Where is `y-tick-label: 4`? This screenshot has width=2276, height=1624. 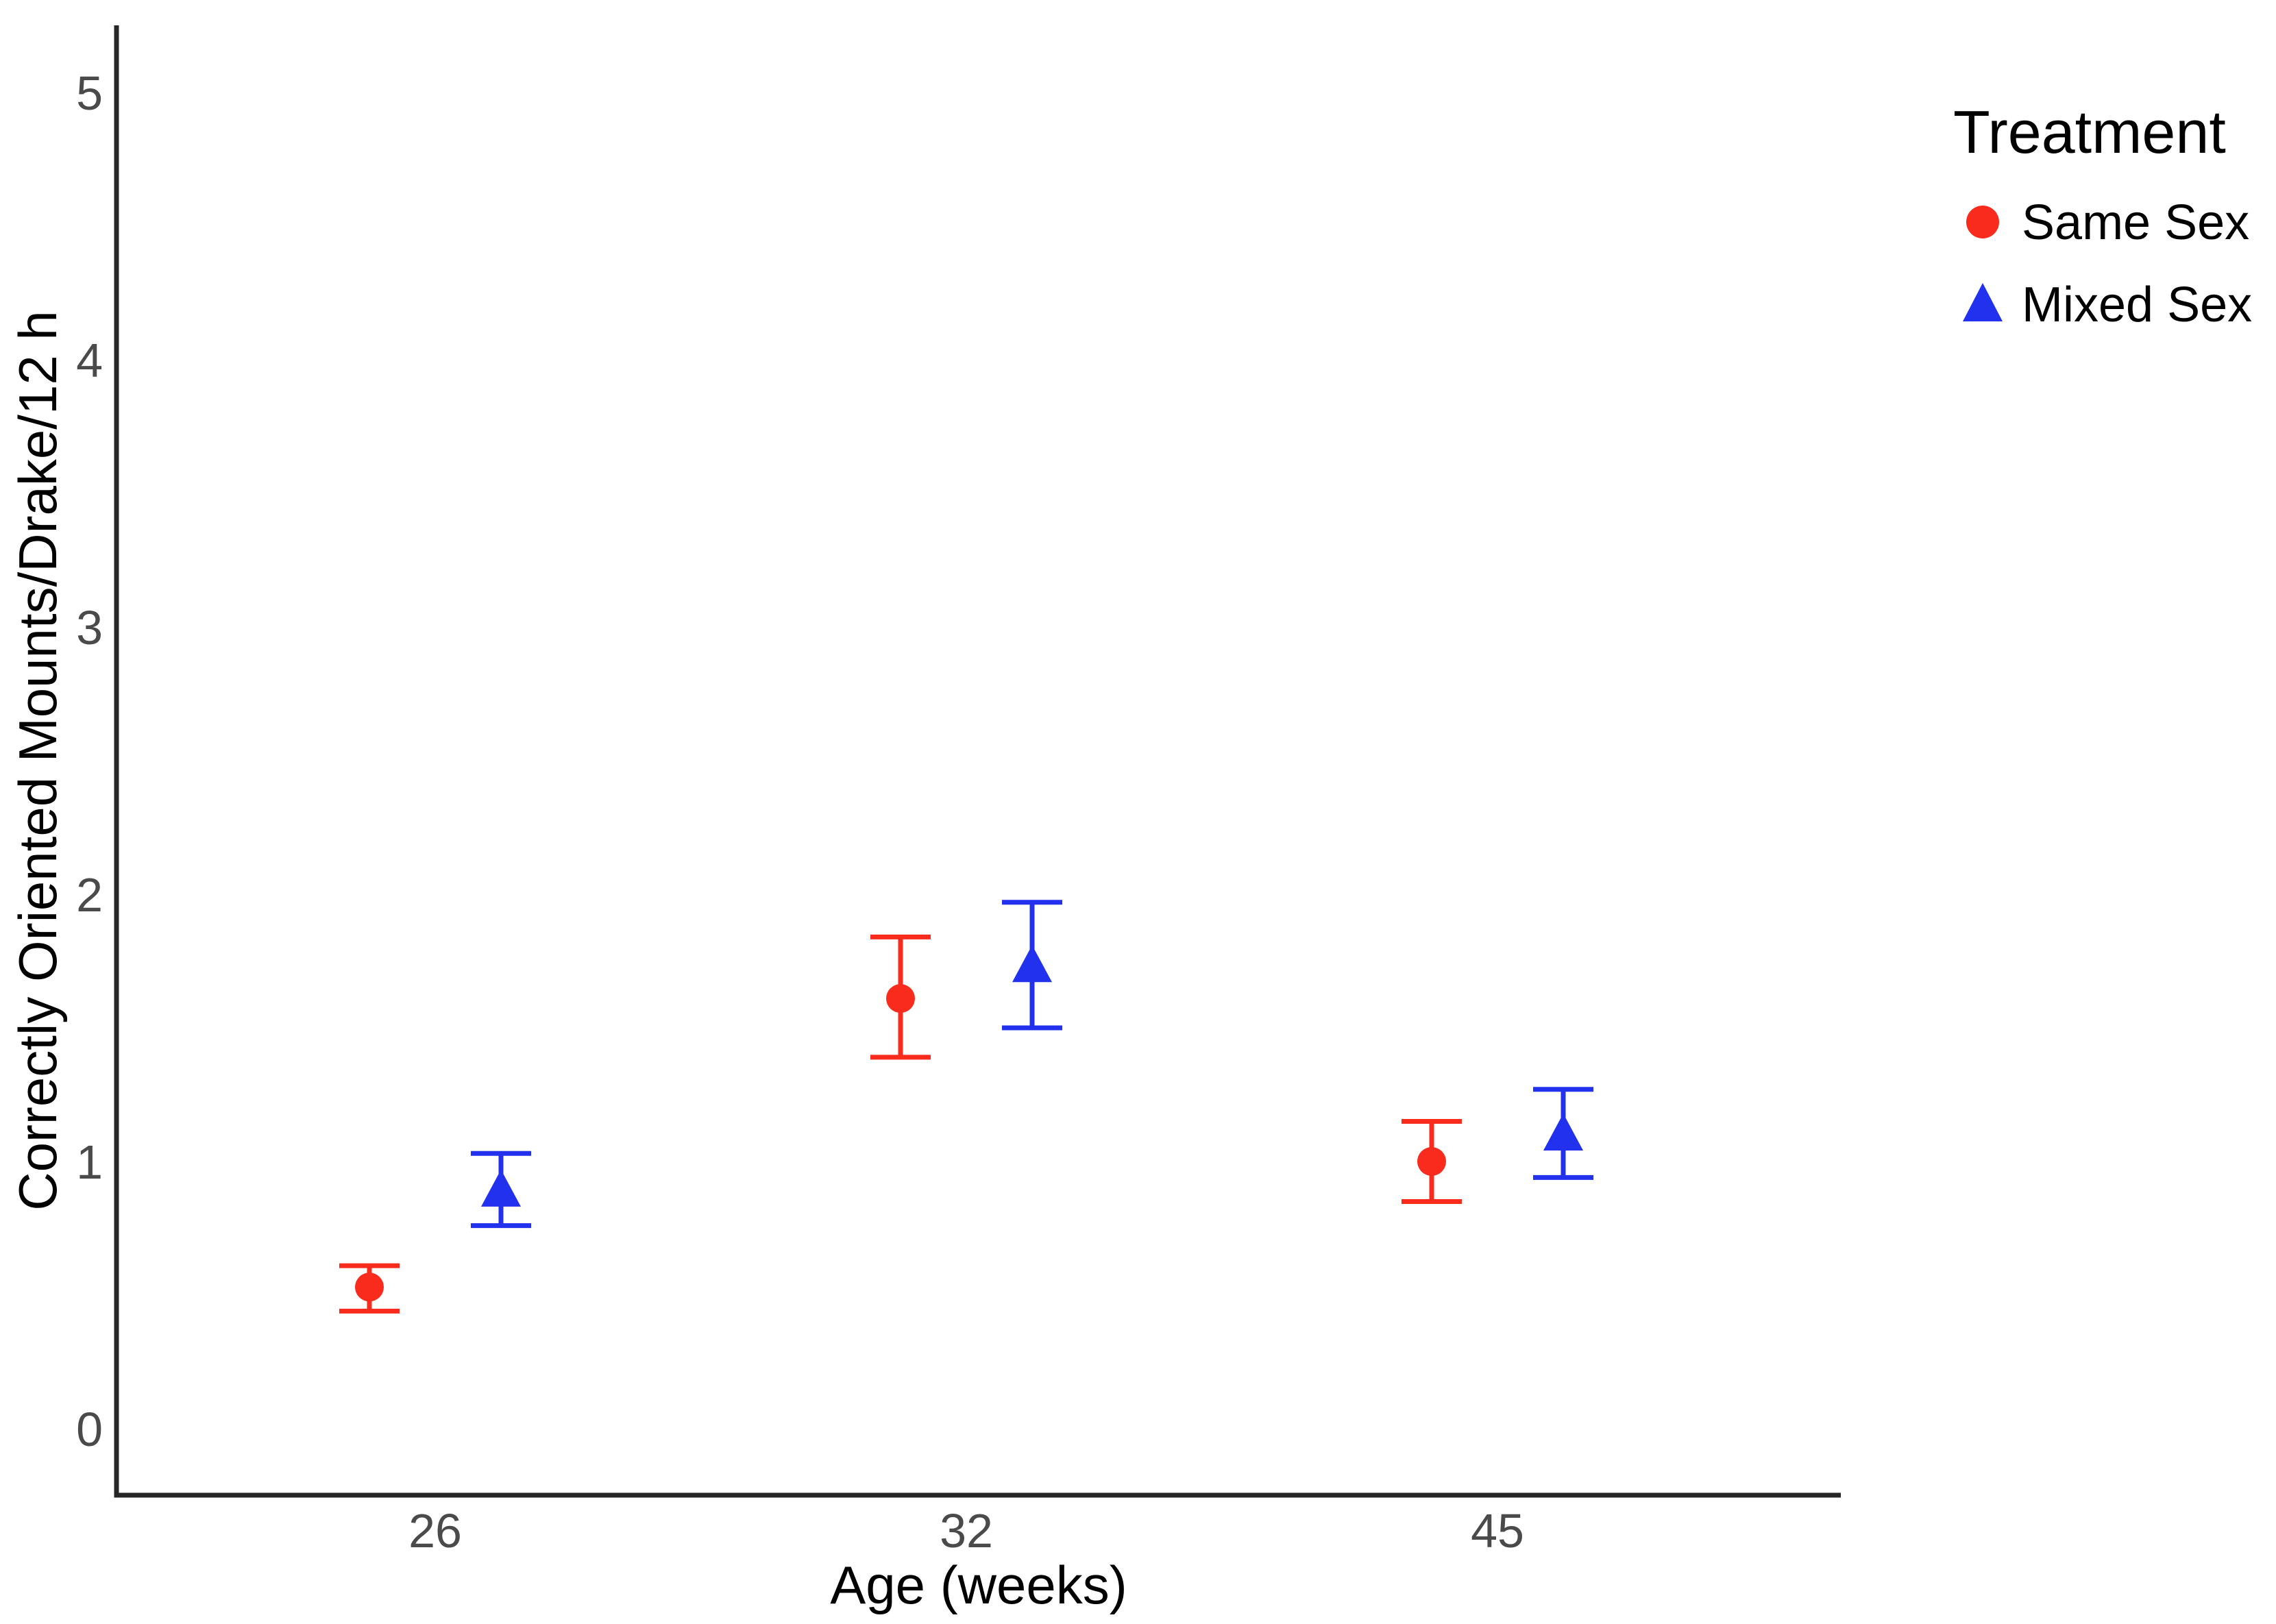
y-tick-label: 4 is located at coordinates (89, 361).